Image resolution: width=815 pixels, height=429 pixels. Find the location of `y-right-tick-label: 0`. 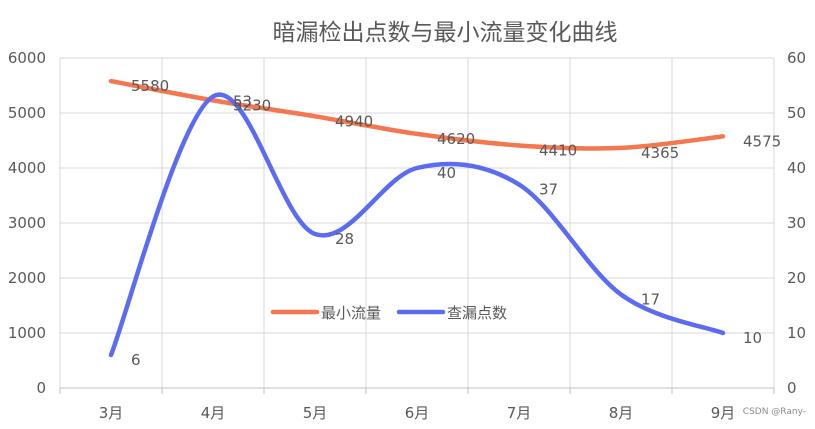

y-right-tick-label: 0 is located at coordinates (792, 388).